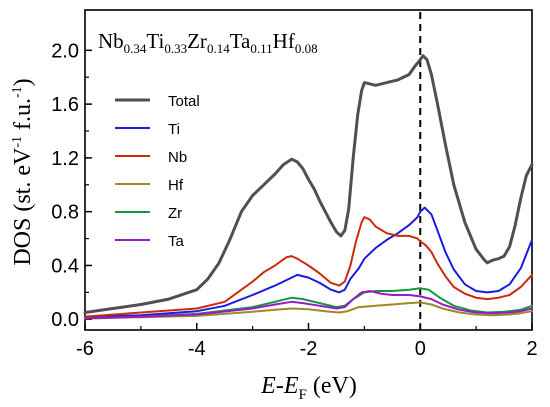 The image size is (550, 407). I want to click on x-tick-label: 2, so click(531, 349).